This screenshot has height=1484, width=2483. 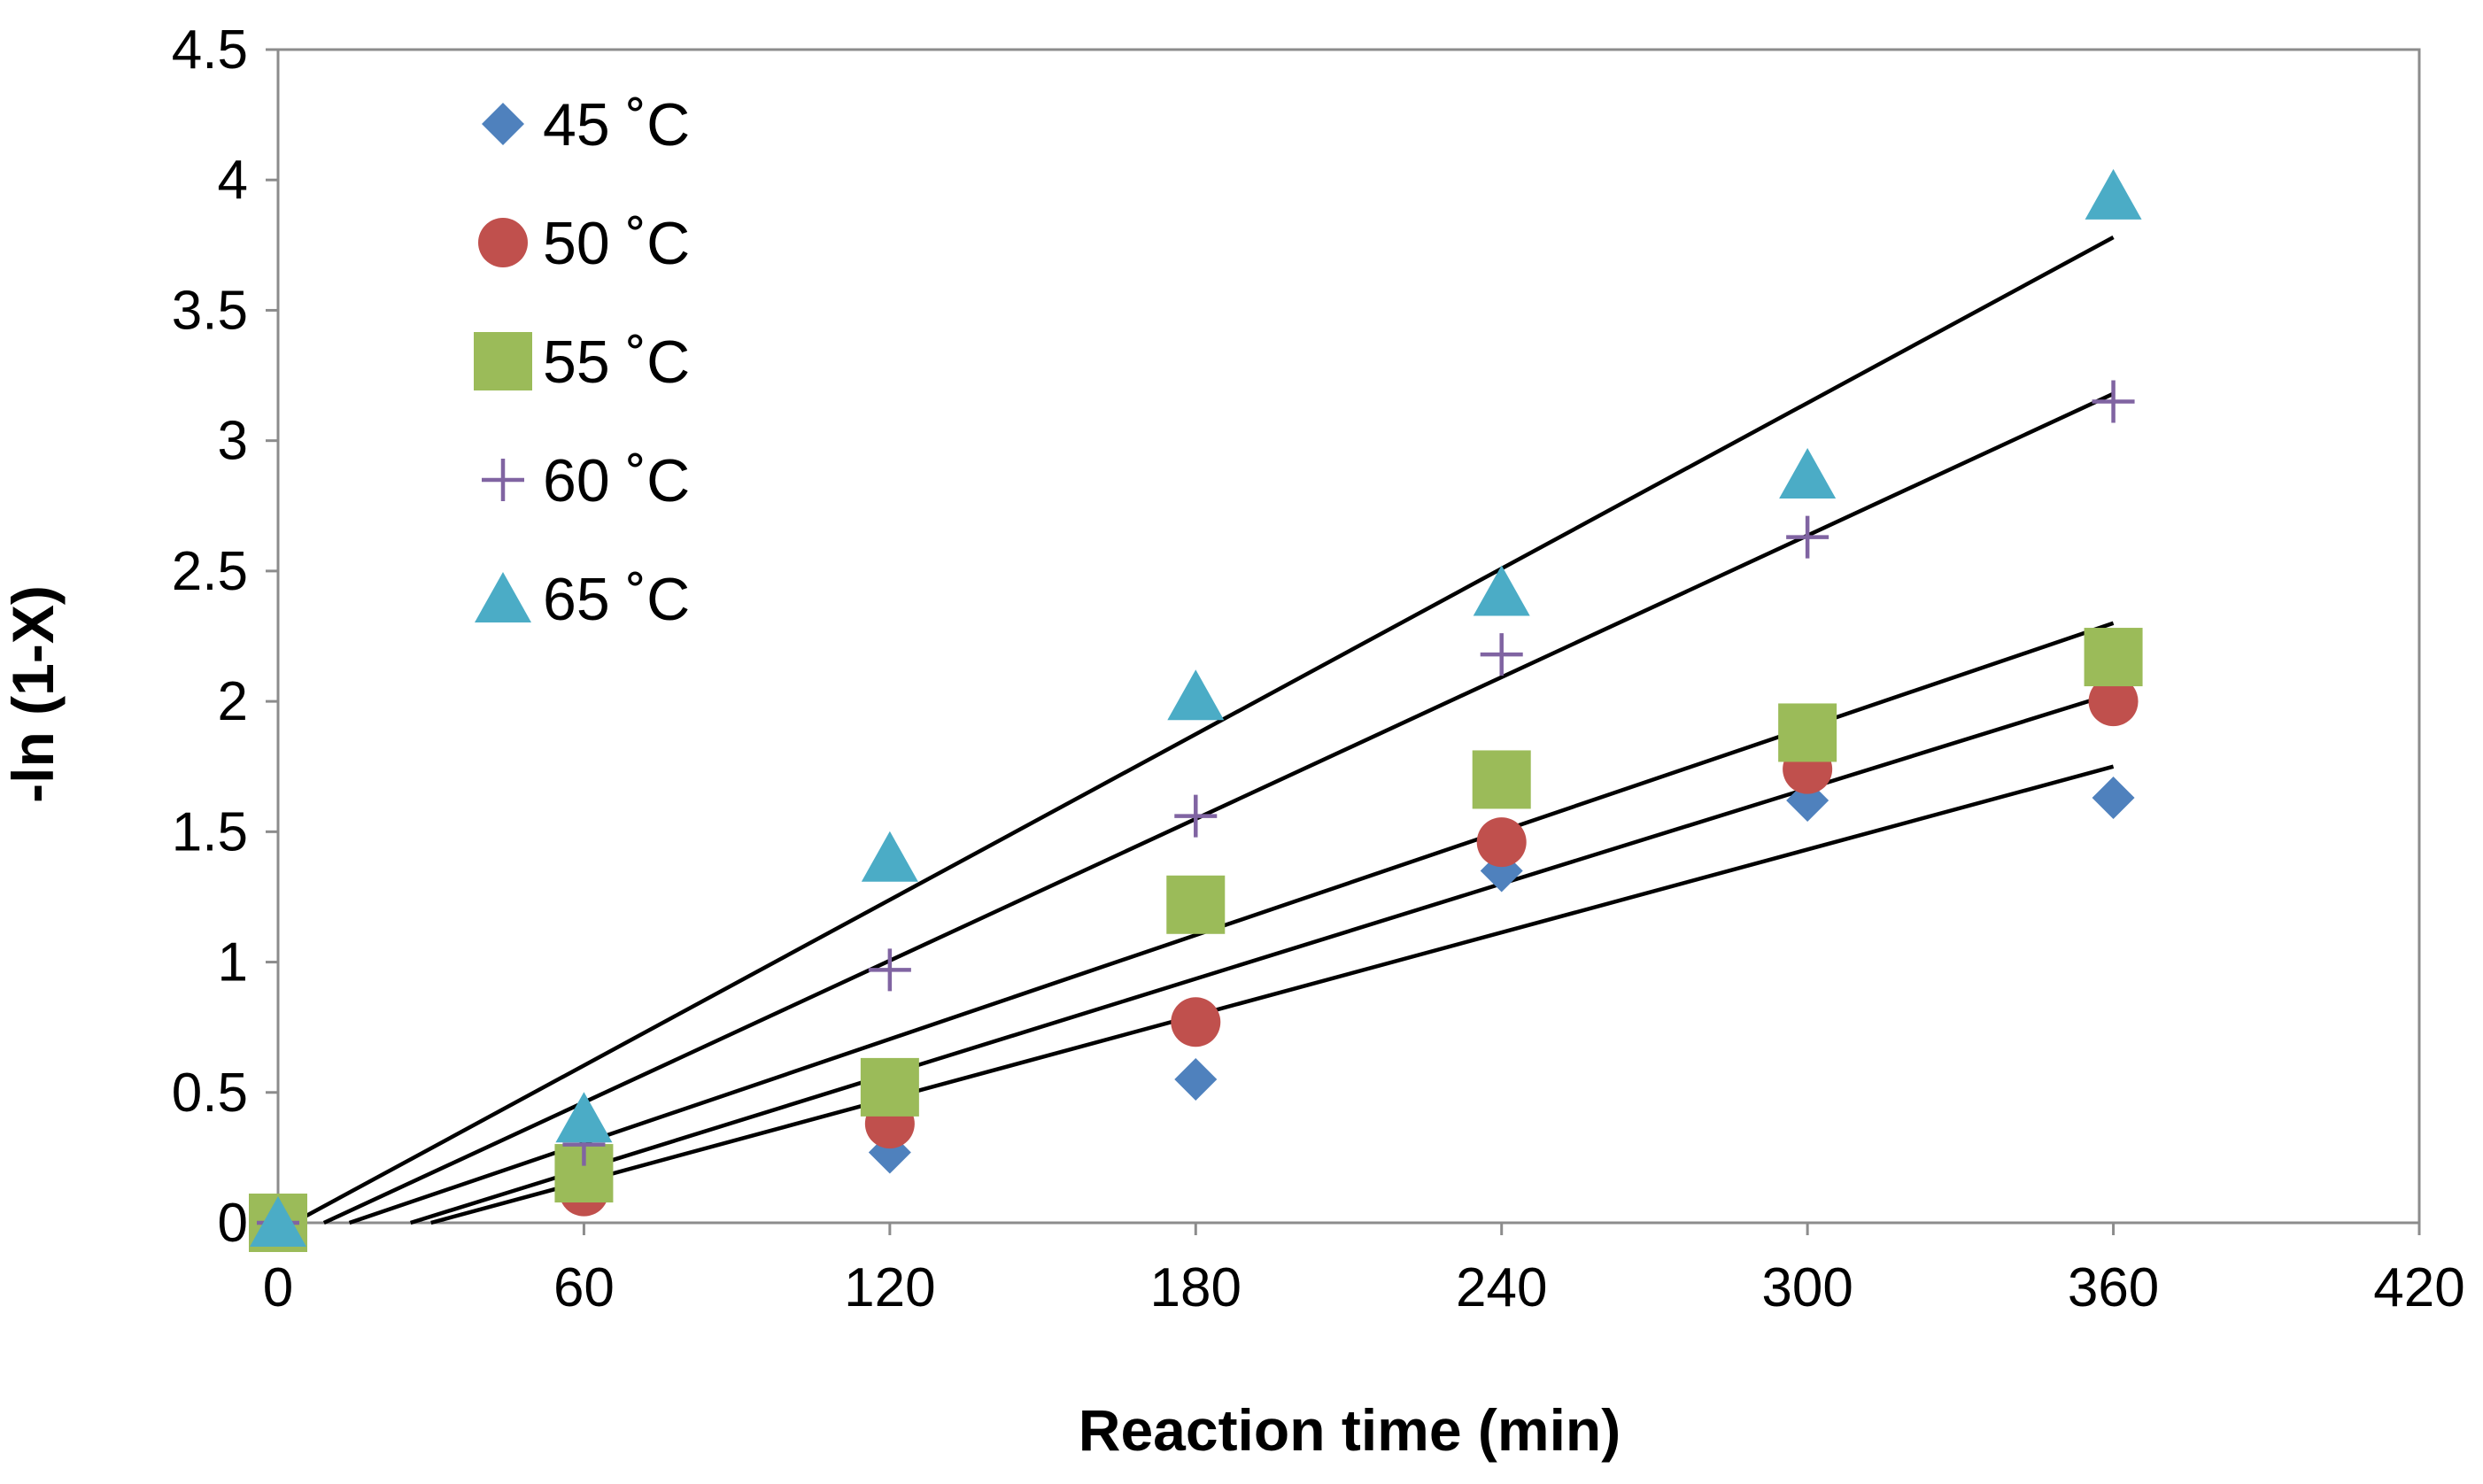 I want to click on y-tick-label: 2.5, so click(x=210, y=571).